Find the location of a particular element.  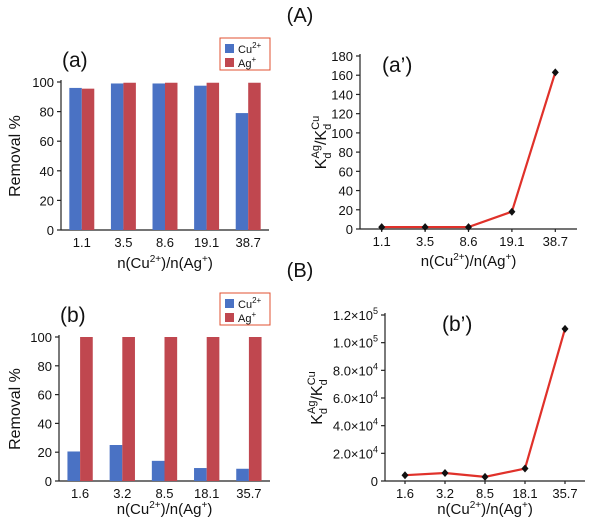

legend-label: Ag+ is located at coordinates (247, 317).